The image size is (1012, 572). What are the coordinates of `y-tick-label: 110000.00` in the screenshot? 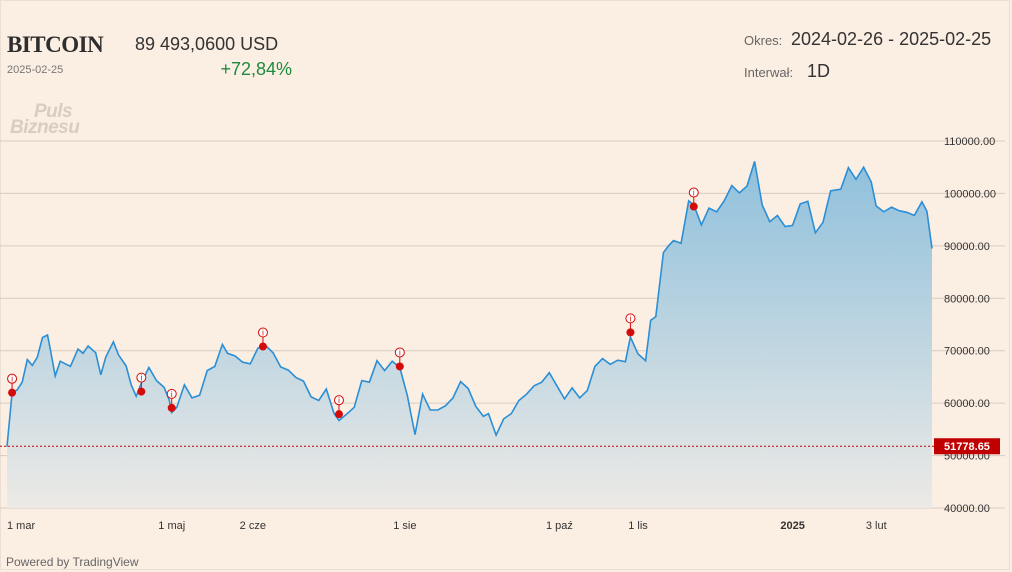 It's located at (969, 142).